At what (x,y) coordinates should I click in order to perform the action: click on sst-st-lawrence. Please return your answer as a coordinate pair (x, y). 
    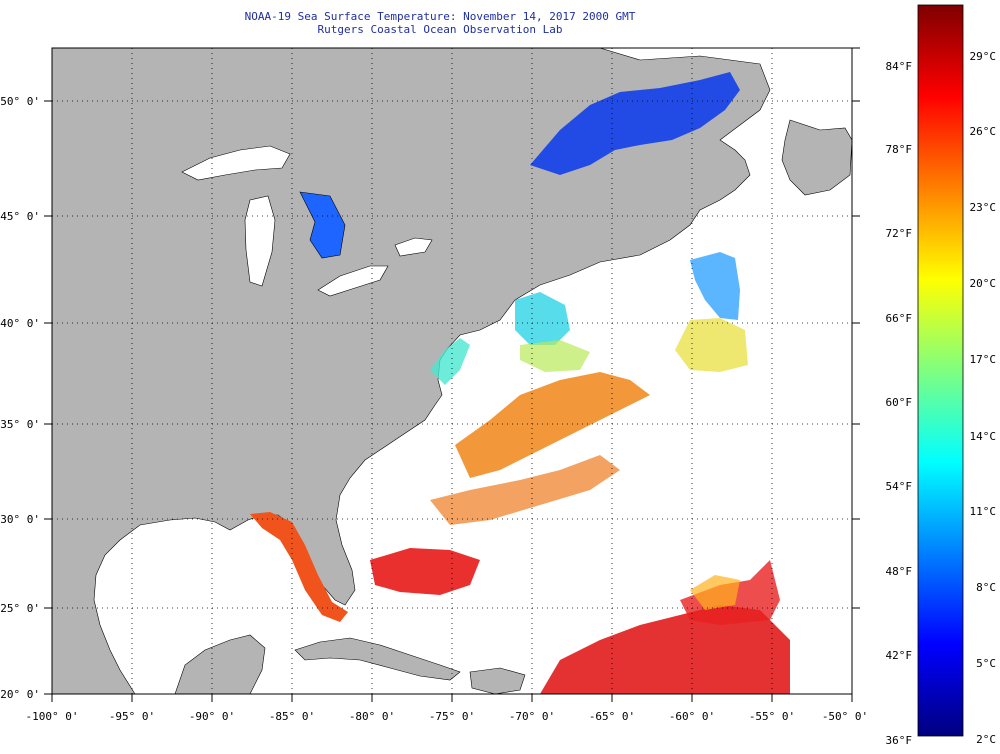
    Looking at the image, I should click on (635, 123).